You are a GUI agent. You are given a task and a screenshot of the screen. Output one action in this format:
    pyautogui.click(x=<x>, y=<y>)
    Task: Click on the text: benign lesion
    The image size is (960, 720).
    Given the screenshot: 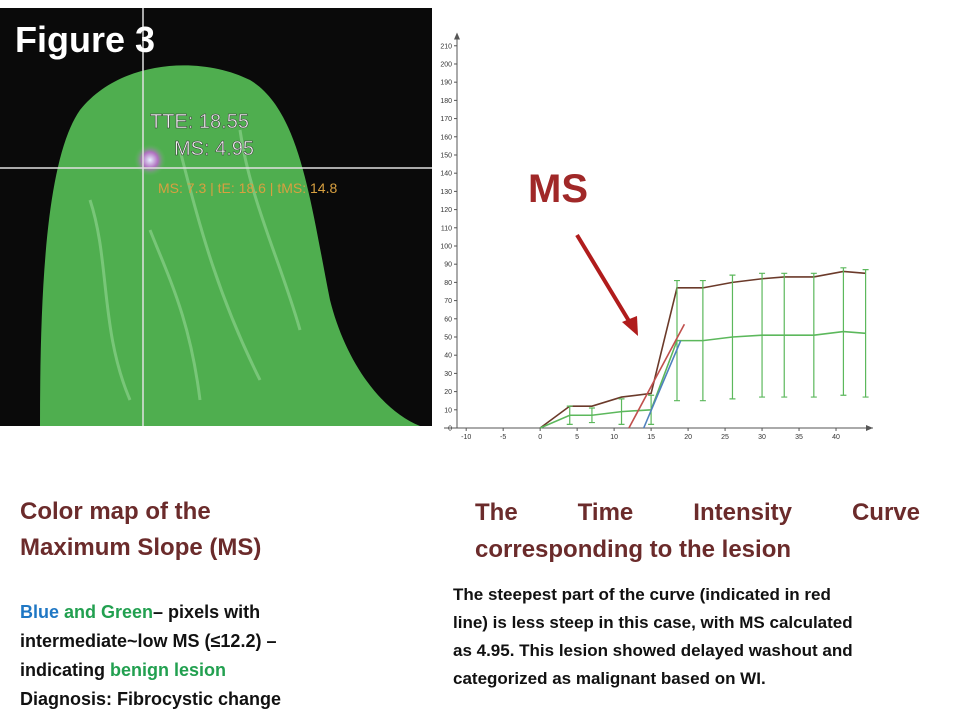 What is the action you would take?
    pyautogui.click(x=168, y=670)
    